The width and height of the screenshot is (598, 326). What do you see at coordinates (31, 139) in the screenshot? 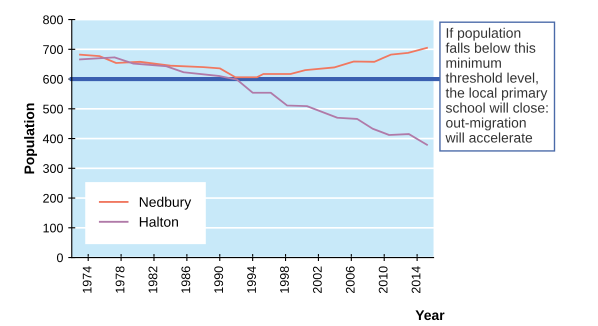
I see `y-axis-title: Population` at bounding box center [31, 139].